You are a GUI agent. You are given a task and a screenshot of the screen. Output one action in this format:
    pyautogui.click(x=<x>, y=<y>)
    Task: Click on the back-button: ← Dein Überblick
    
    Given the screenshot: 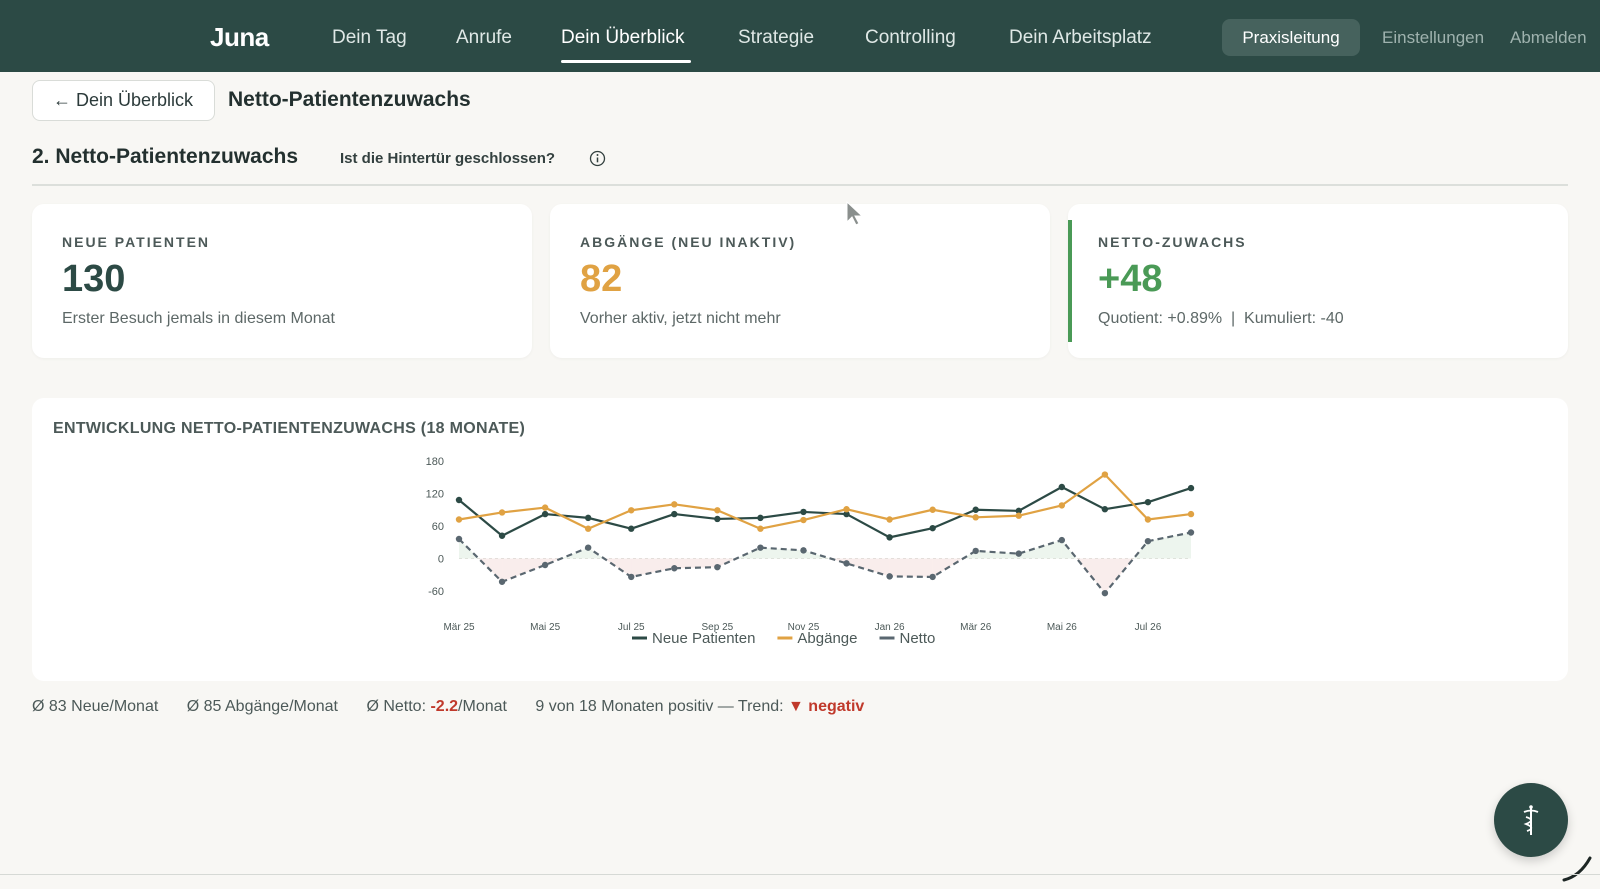 What is the action you would take?
    pyautogui.click(x=123, y=100)
    